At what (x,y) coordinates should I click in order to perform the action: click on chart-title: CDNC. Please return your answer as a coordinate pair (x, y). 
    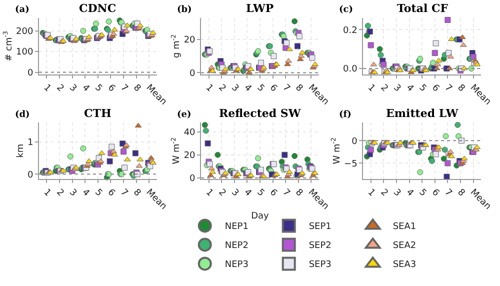
    Looking at the image, I should click on (97, 8).